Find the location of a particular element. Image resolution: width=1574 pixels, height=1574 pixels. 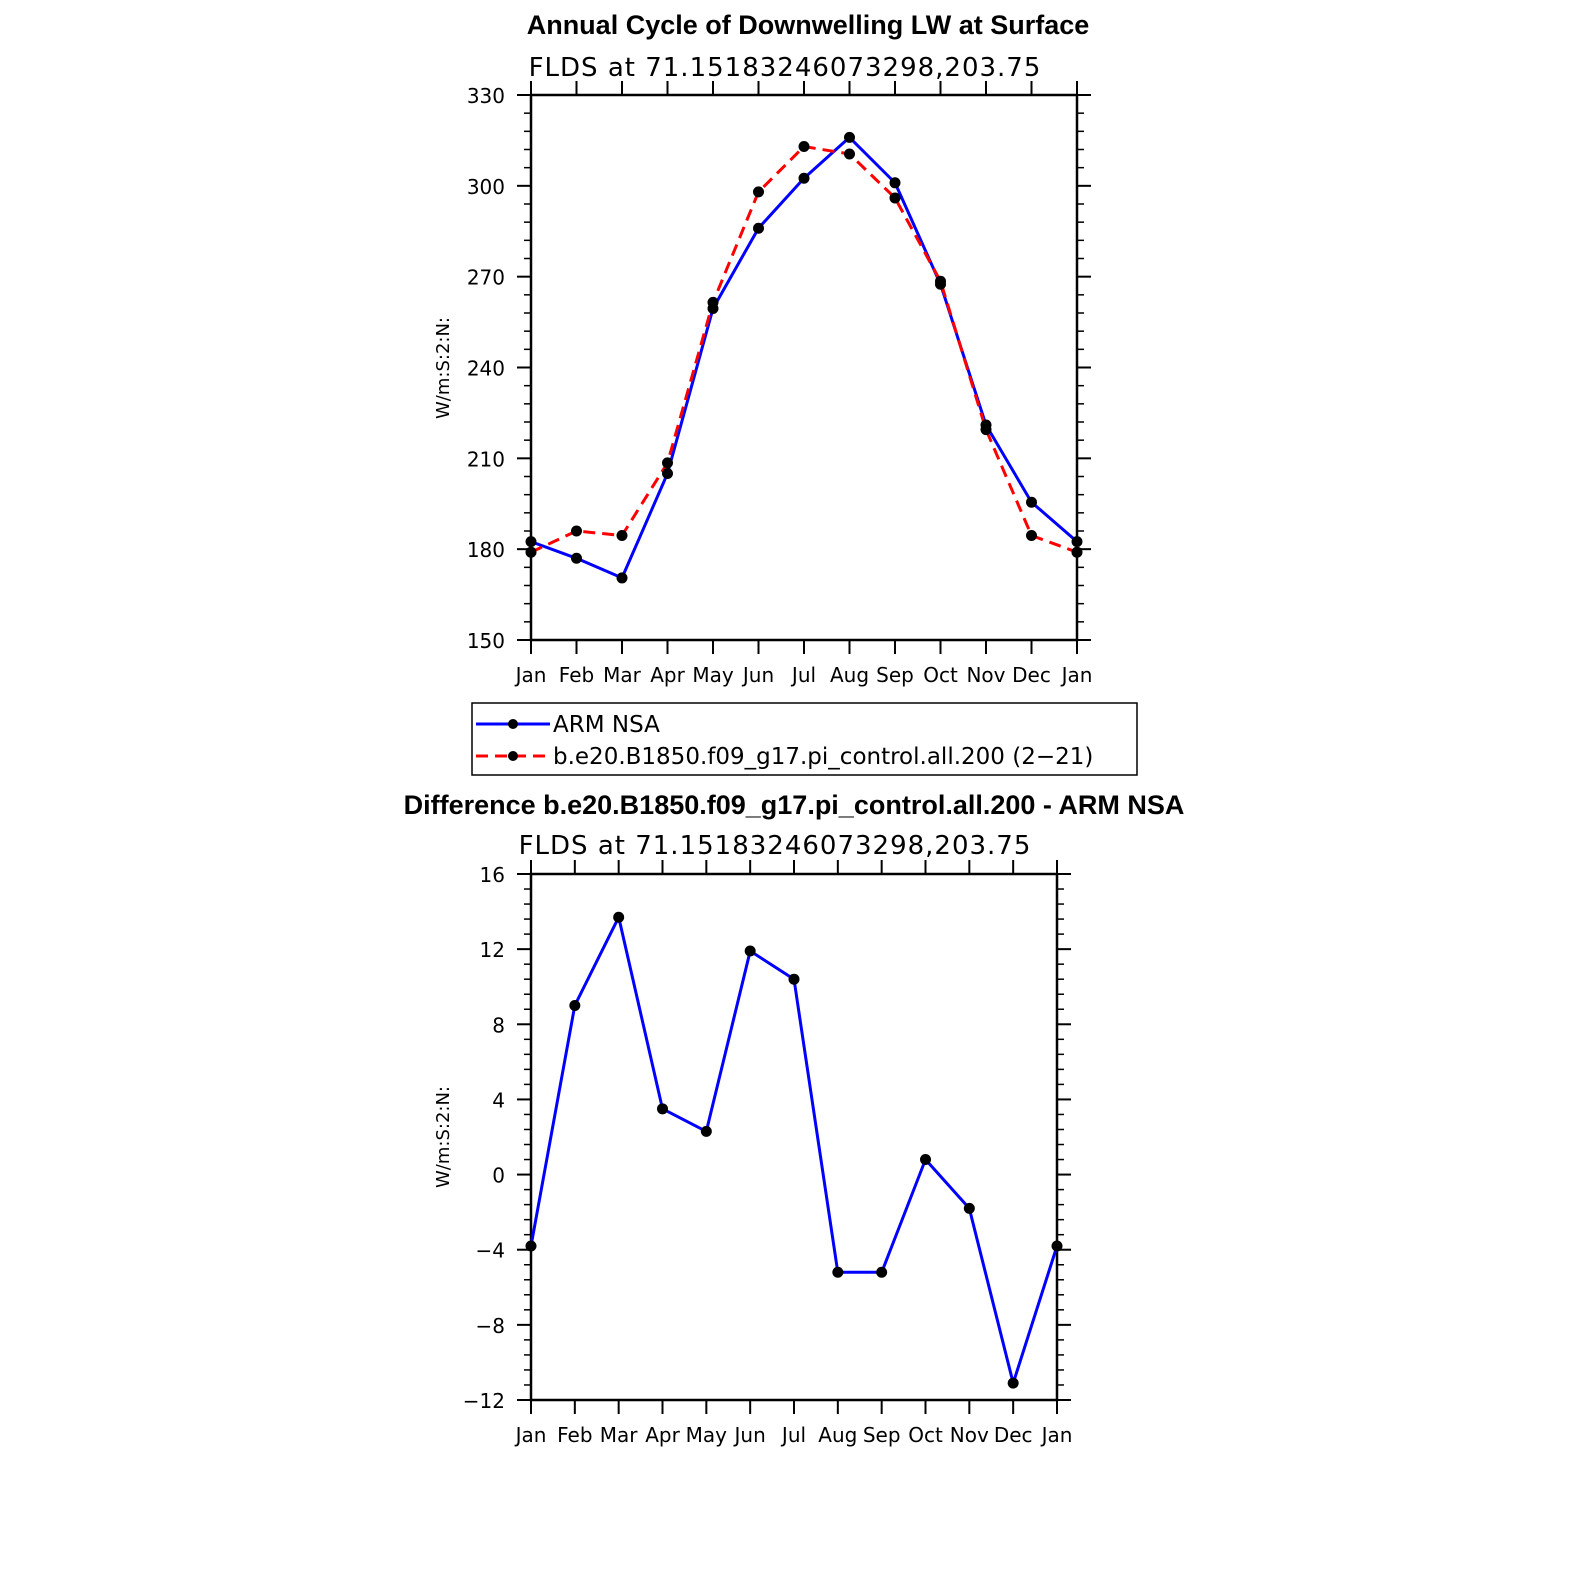

y-tick-label: −12 is located at coordinates (484, 1401).